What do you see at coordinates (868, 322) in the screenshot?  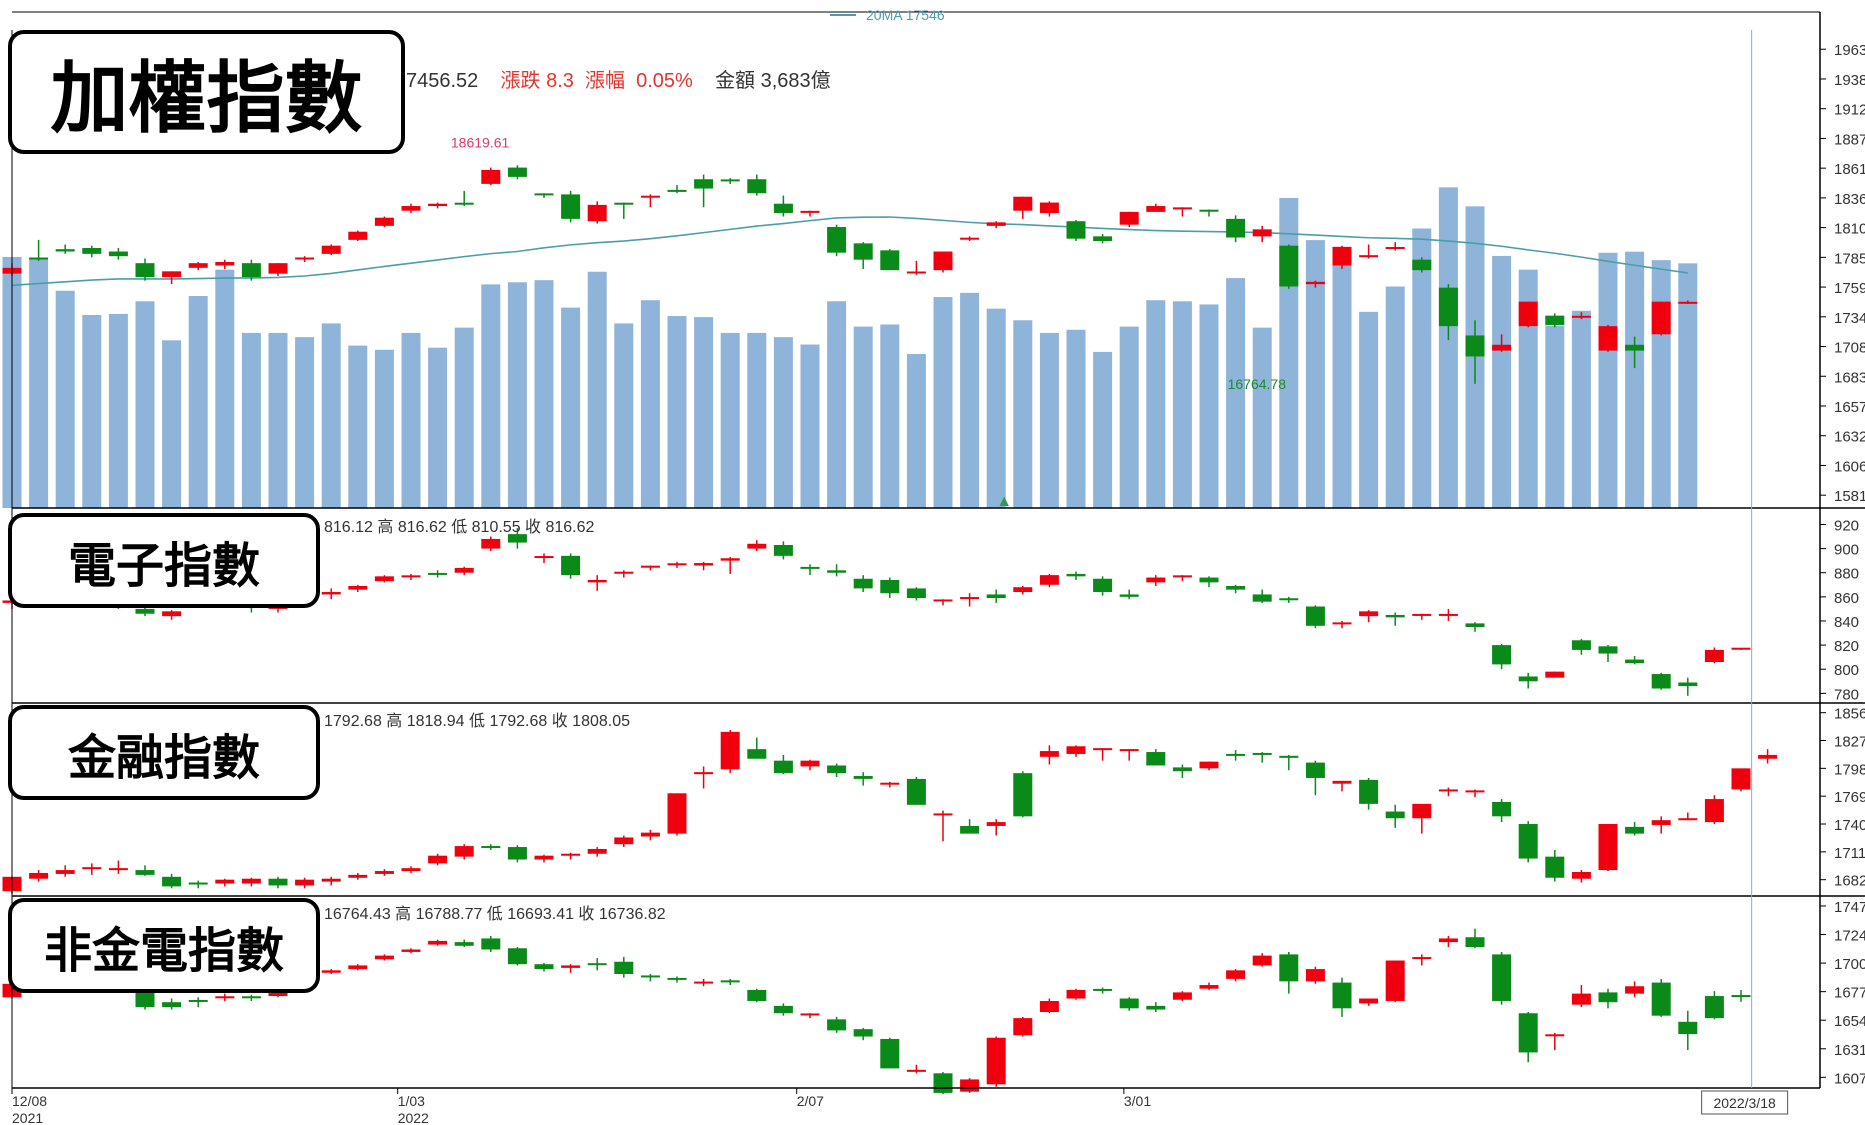 I see `annotations: 18619.61 16764.78 ▲` at bounding box center [868, 322].